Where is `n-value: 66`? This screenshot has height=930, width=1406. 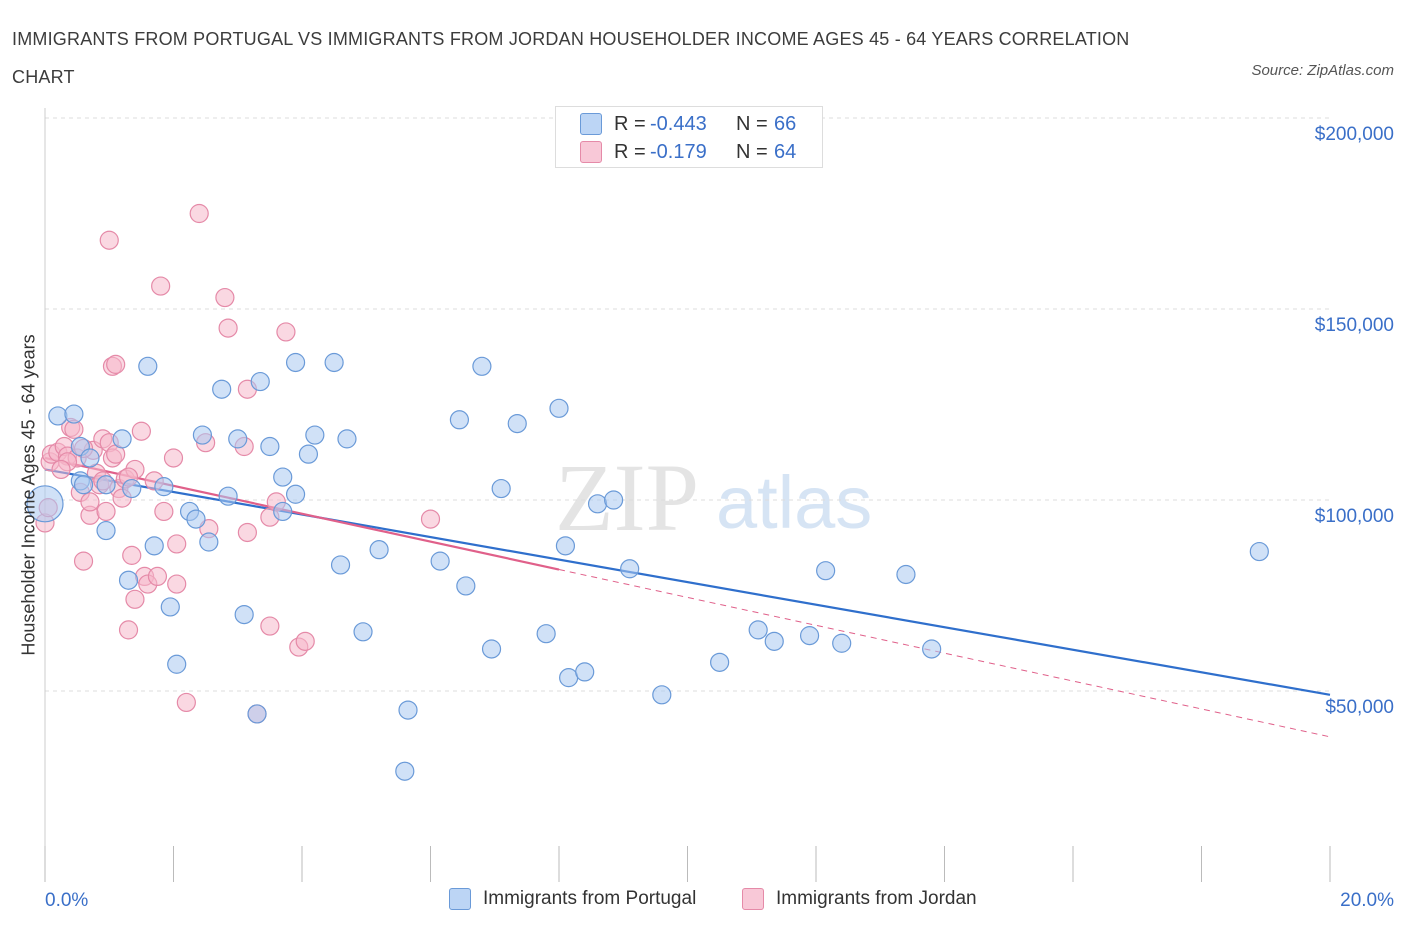 n-value: 66 is located at coordinates (785, 123).